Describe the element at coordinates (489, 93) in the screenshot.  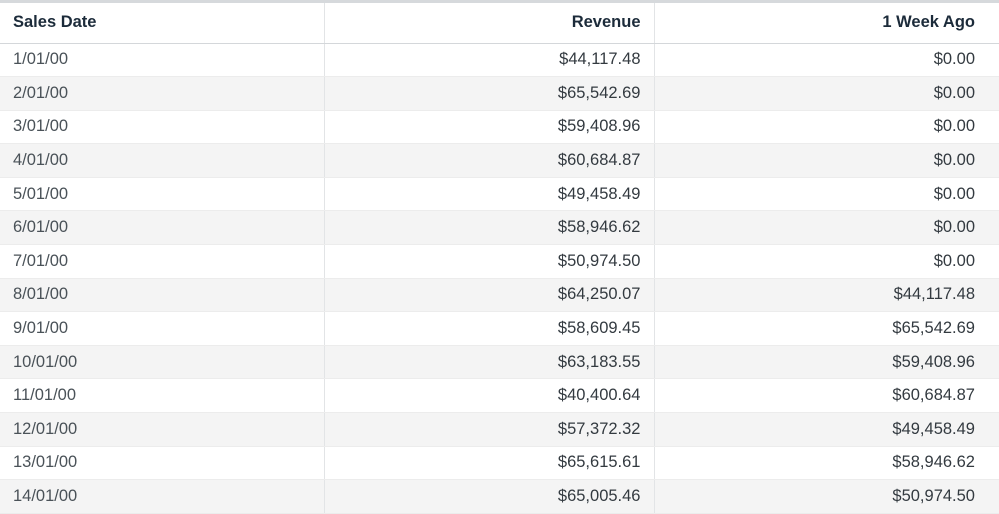
I see `revenue-cell: $65,542.69` at that location.